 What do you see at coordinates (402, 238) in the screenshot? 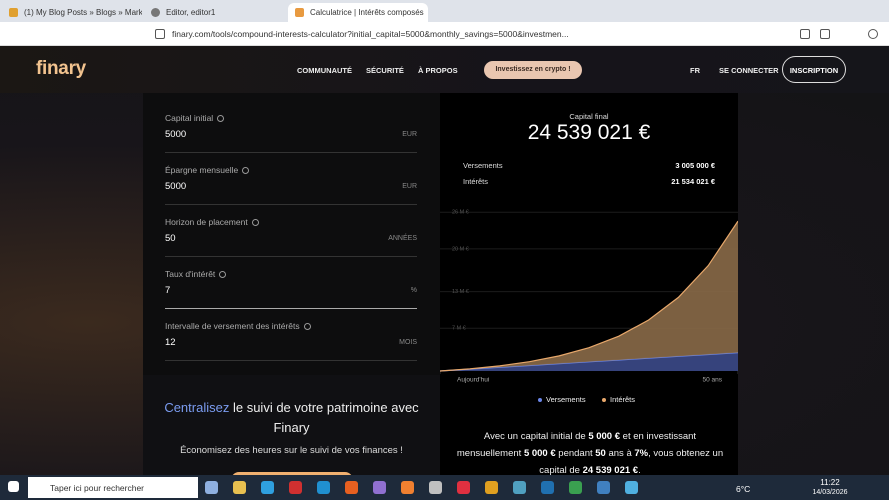
I see `field-unit: ANNÉES` at bounding box center [402, 238].